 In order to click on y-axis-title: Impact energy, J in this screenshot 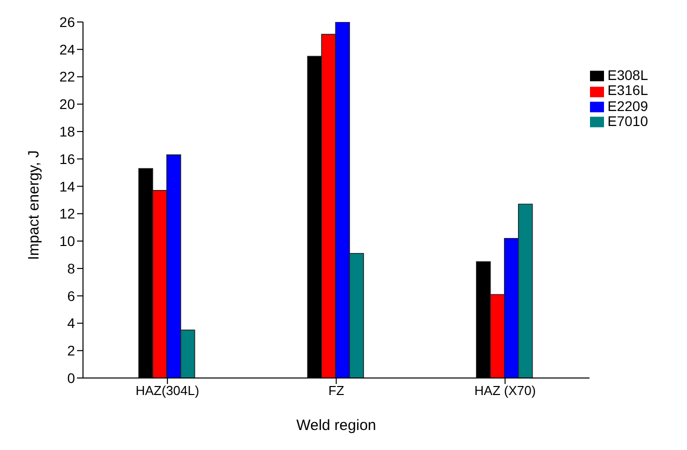, I will do `click(33, 205)`.